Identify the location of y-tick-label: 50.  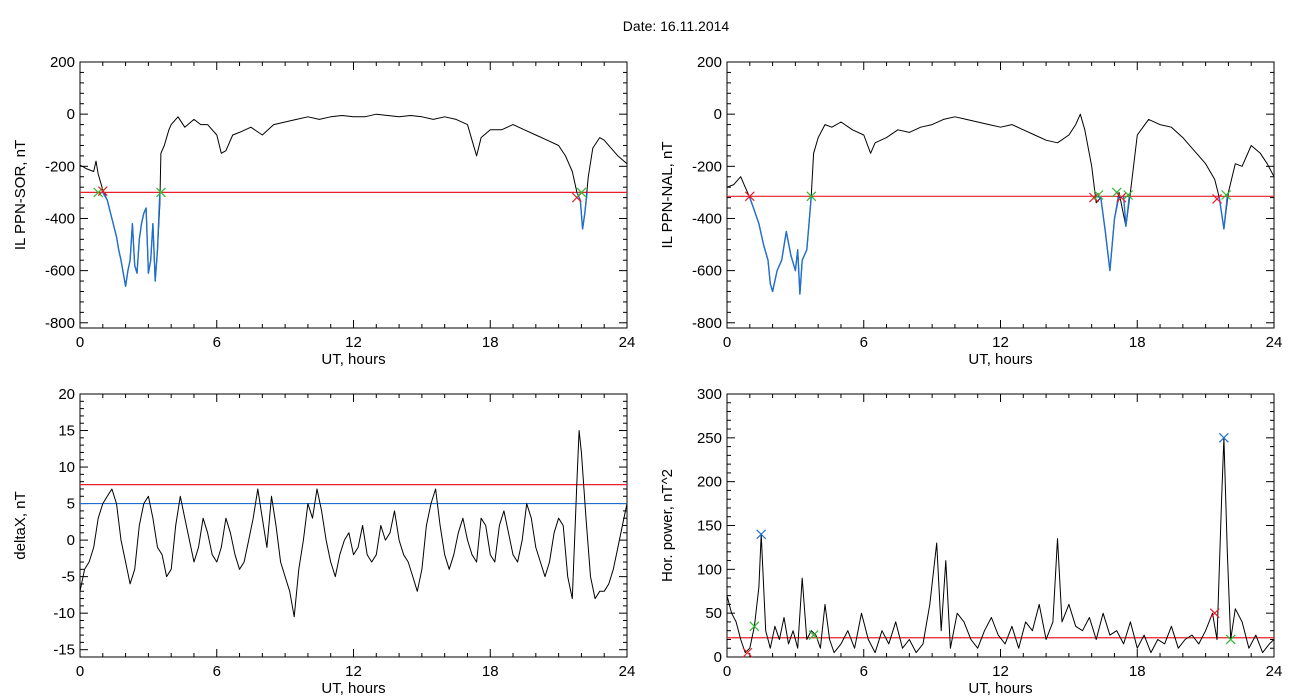
(713, 613).